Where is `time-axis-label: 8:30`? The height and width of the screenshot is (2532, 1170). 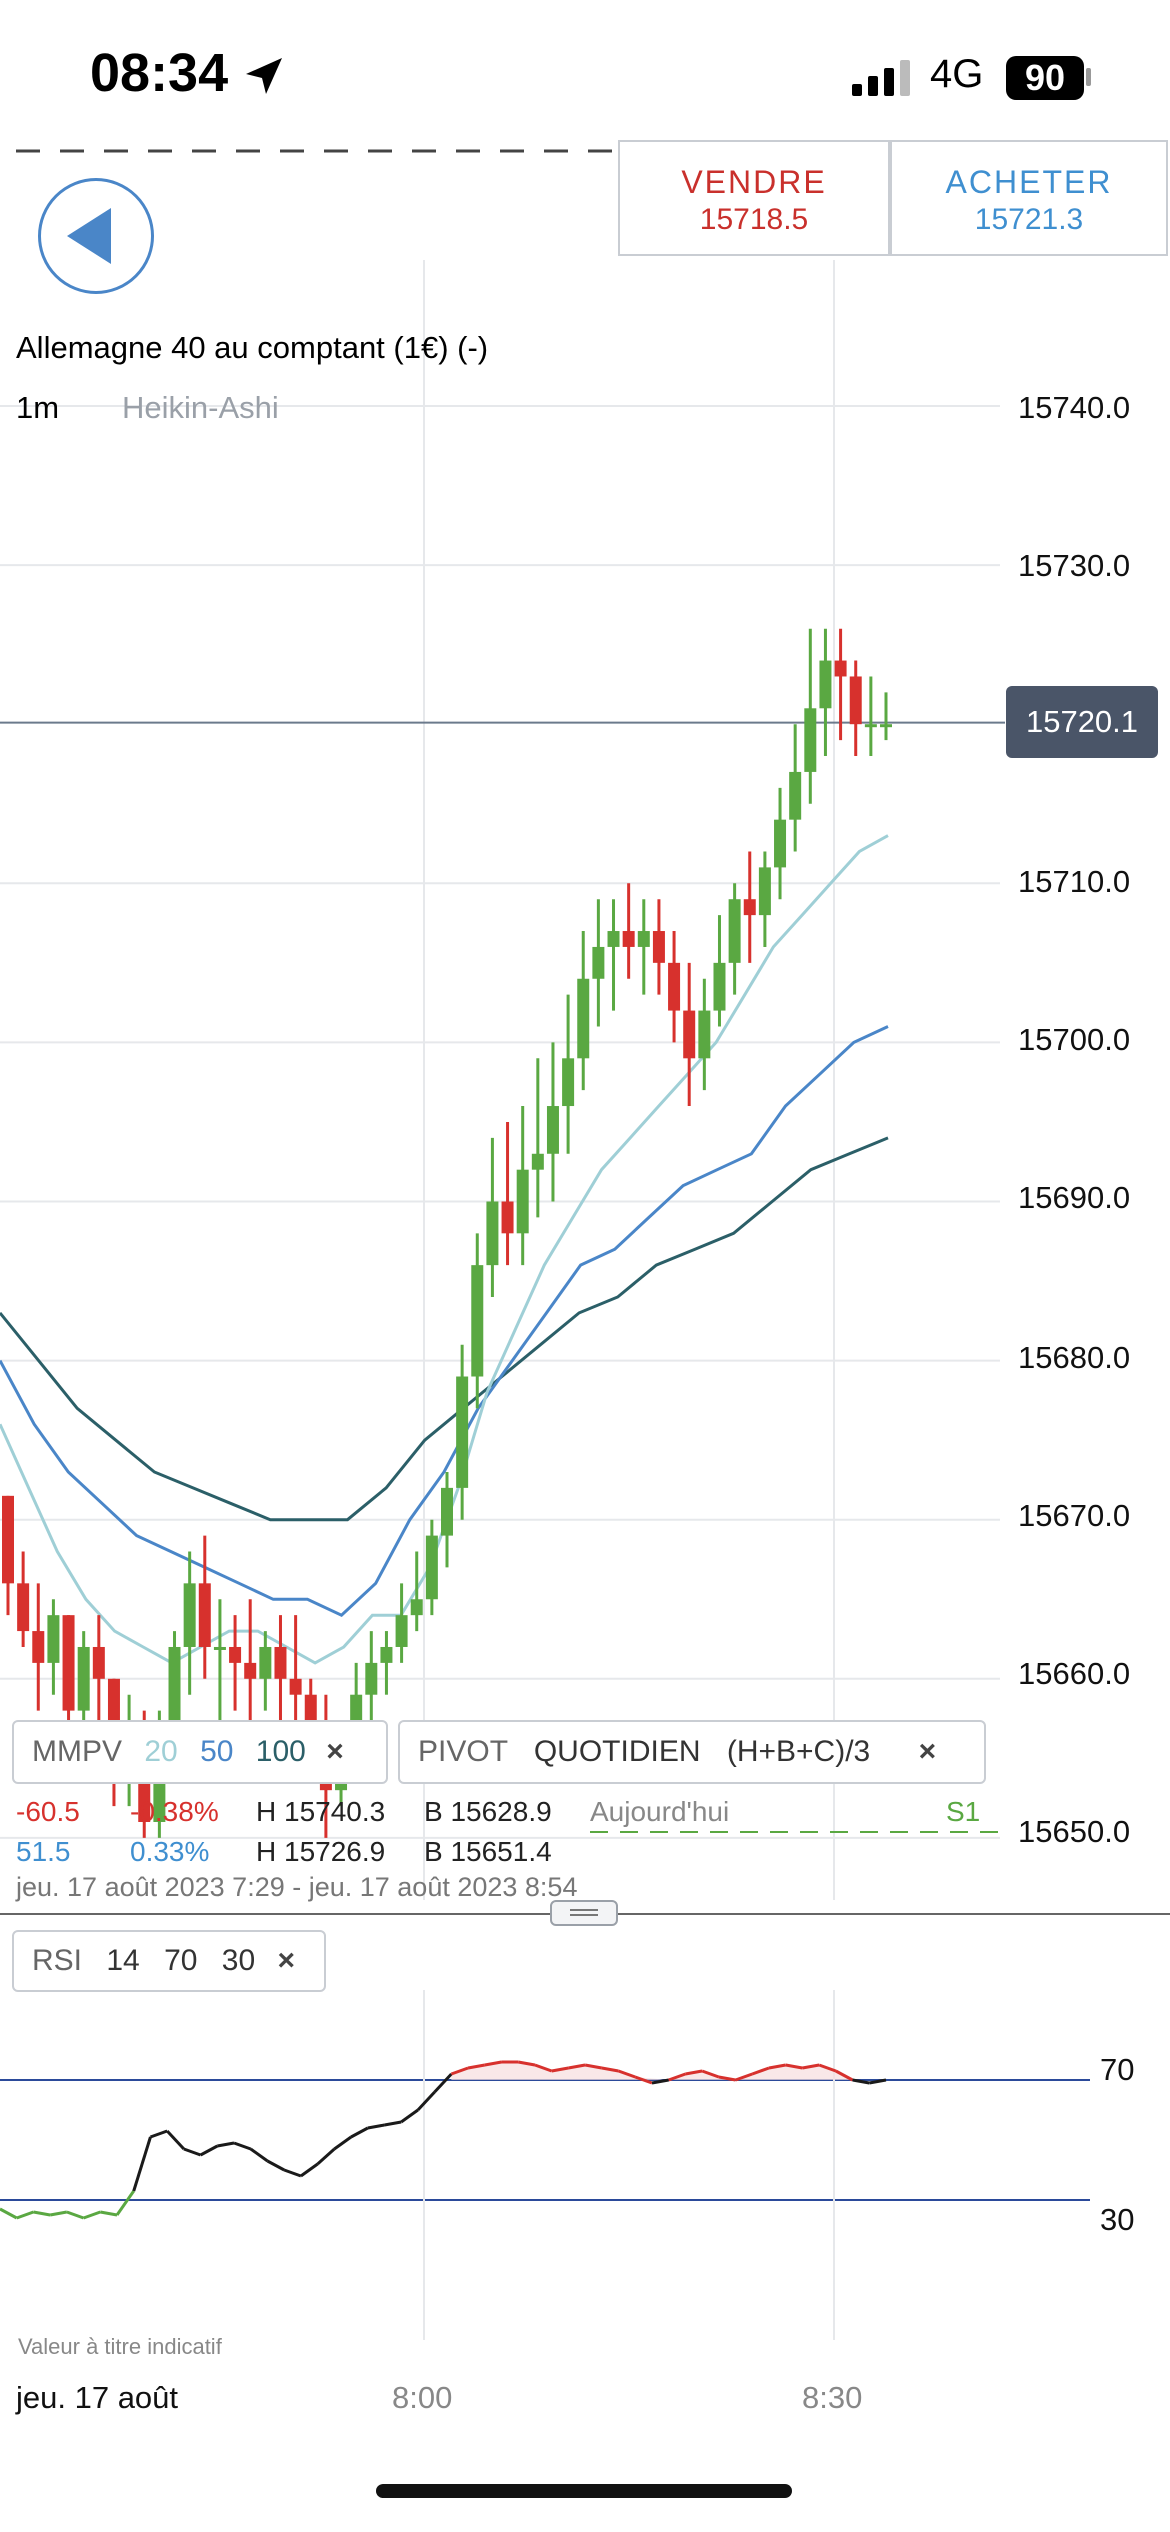 time-axis-label: 8:30 is located at coordinates (832, 2397).